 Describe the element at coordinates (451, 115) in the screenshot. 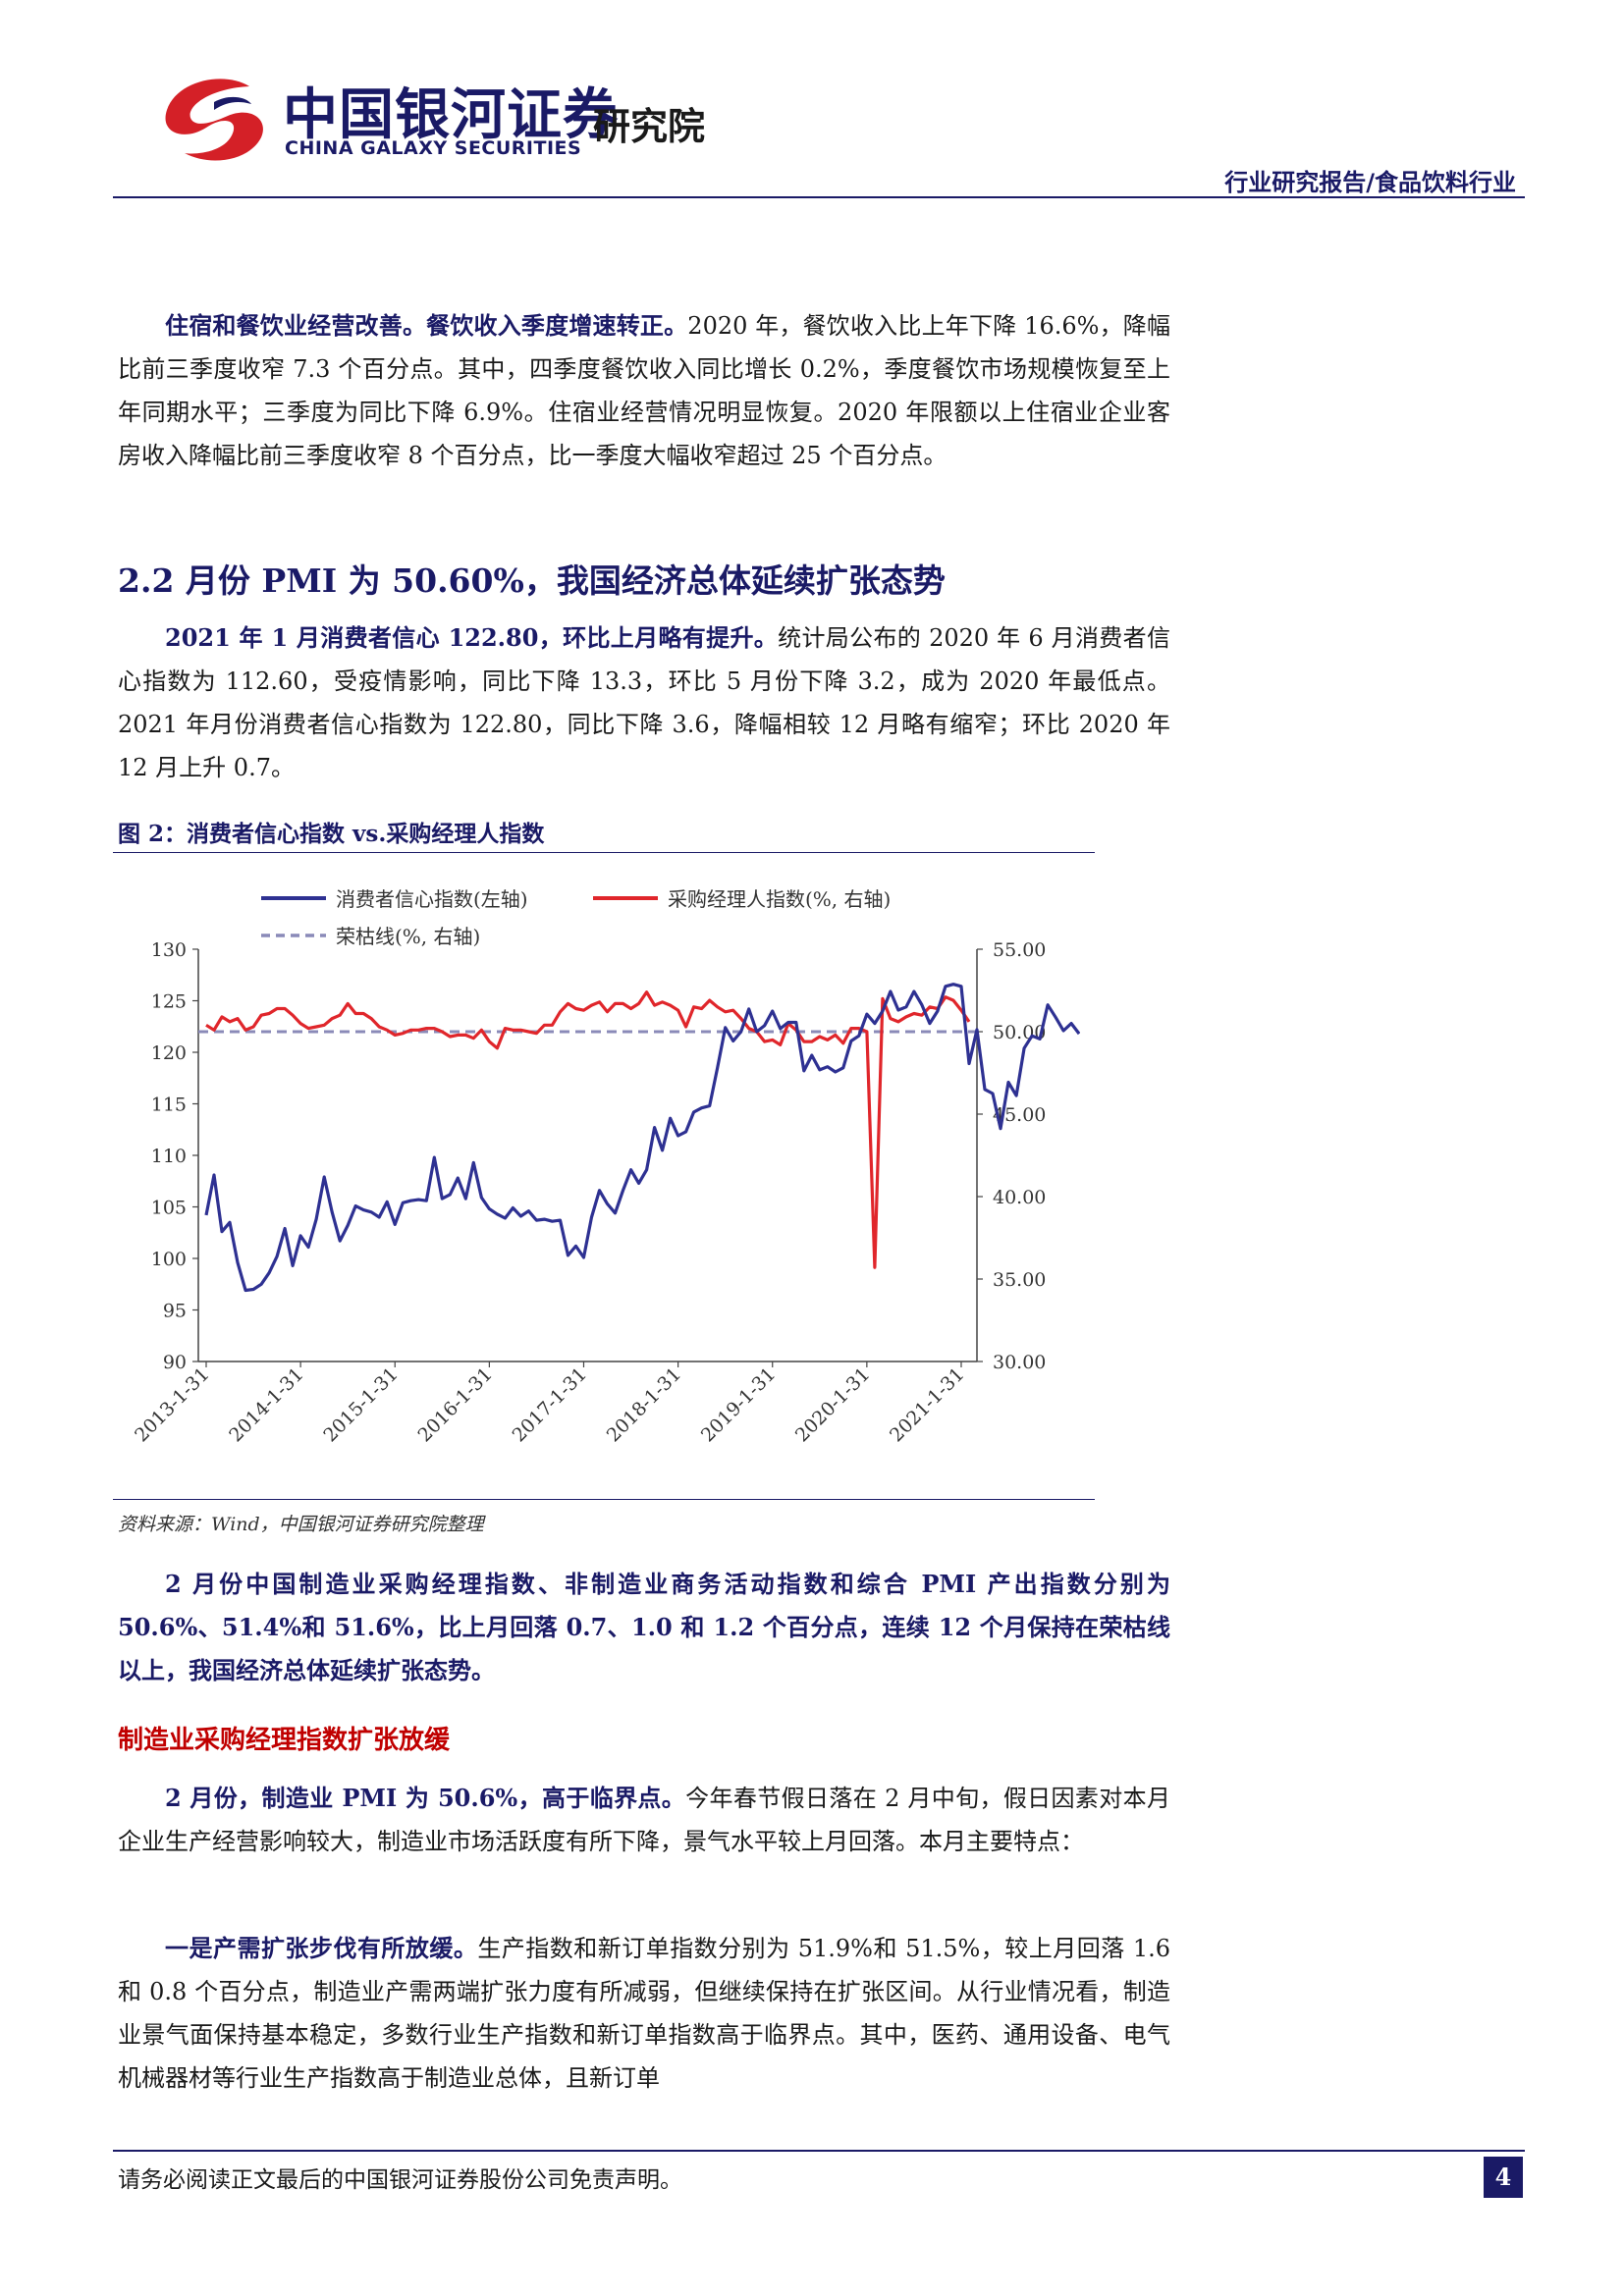

I see `brand-name-cn: 中国银河证券` at that location.